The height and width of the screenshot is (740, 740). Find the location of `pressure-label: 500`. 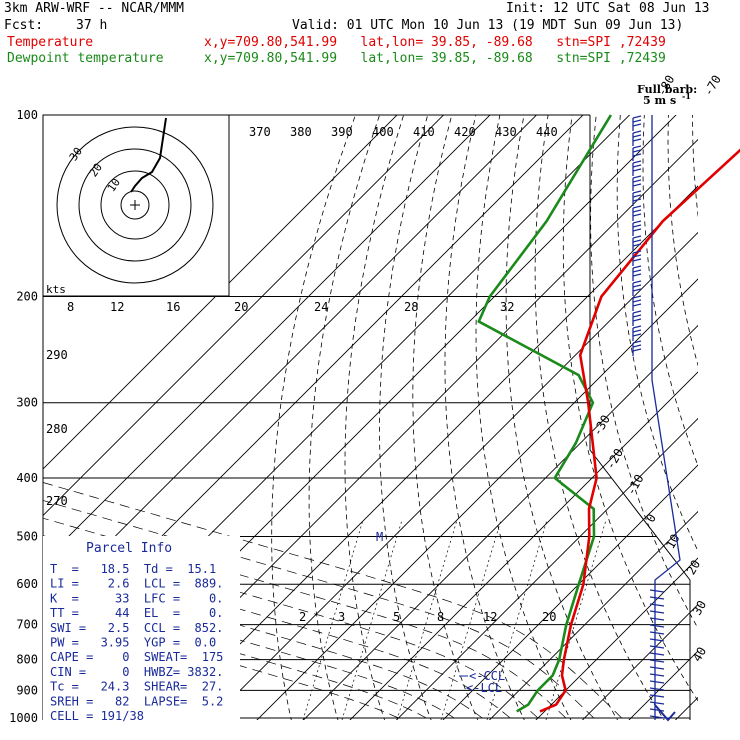

pressure-label: 500 is located at coordinates (27, 536).